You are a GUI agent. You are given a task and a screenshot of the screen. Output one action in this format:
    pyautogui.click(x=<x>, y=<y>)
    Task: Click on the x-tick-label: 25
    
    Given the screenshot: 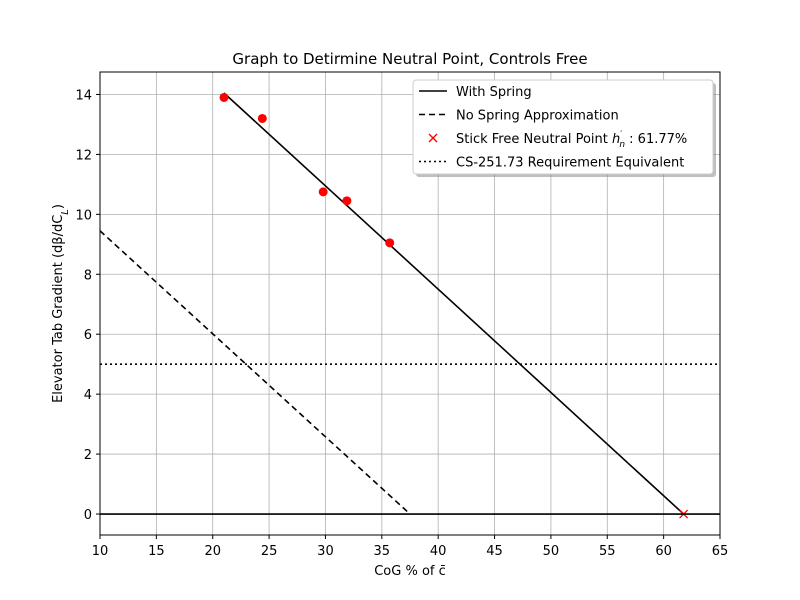 What is the action you would take?
    pyautogui.click(x=269, y=551)
    